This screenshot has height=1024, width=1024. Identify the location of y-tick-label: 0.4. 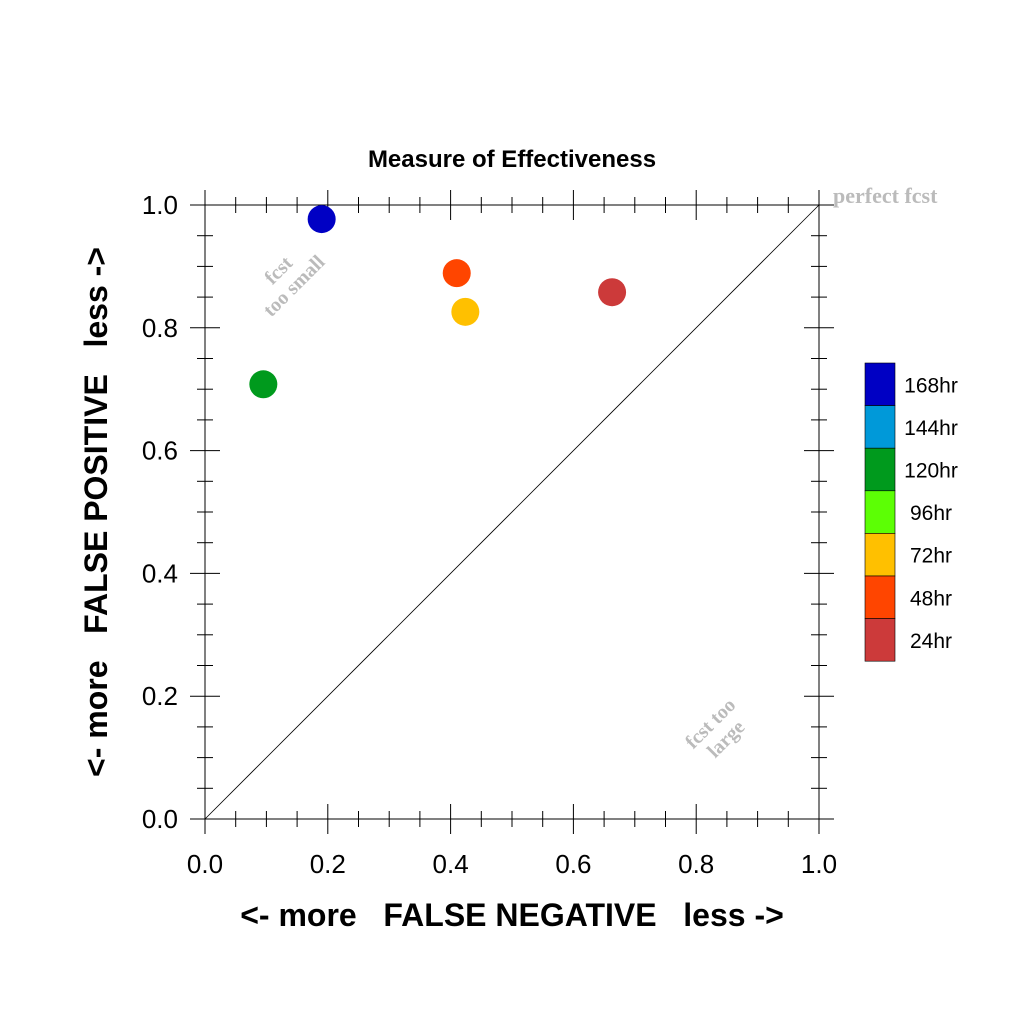
(160, 573).